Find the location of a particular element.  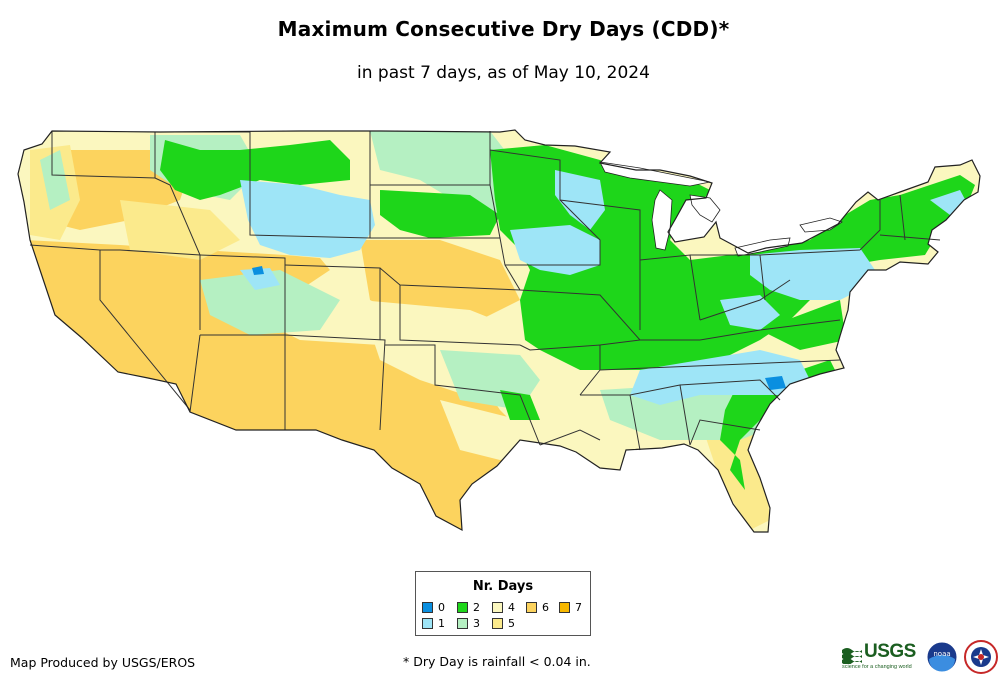

legend-title: Nr. Days is located at coordinates (503, 586).